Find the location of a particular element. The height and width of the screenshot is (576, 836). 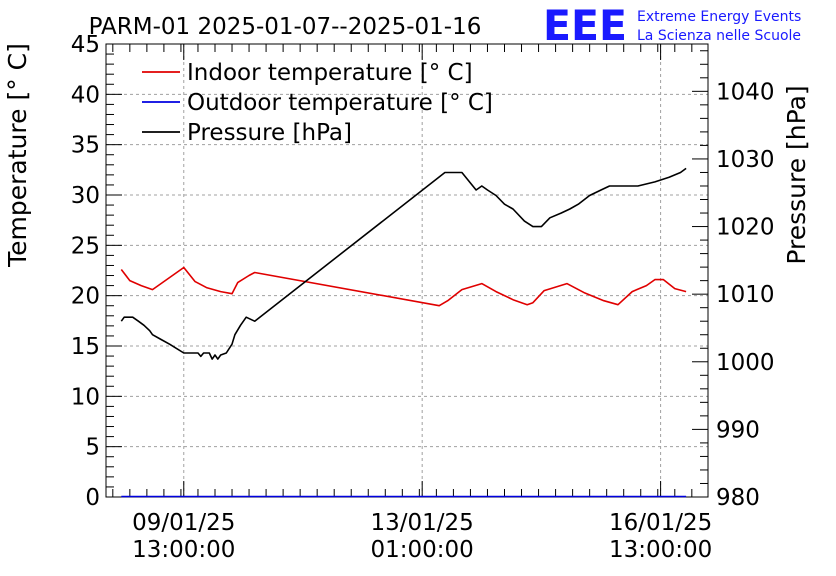

eee-logo: EEE is located at coordinates (585, 25).